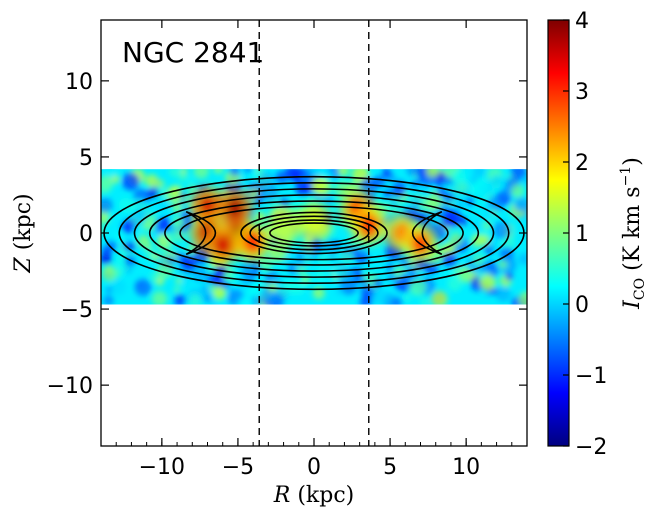 The width and height of the screenshot is (655, 520). What do you see at coordinates (77, 310) in the screenshot?
I see `y-tick-label: −5` at bounding box center [77, 310].